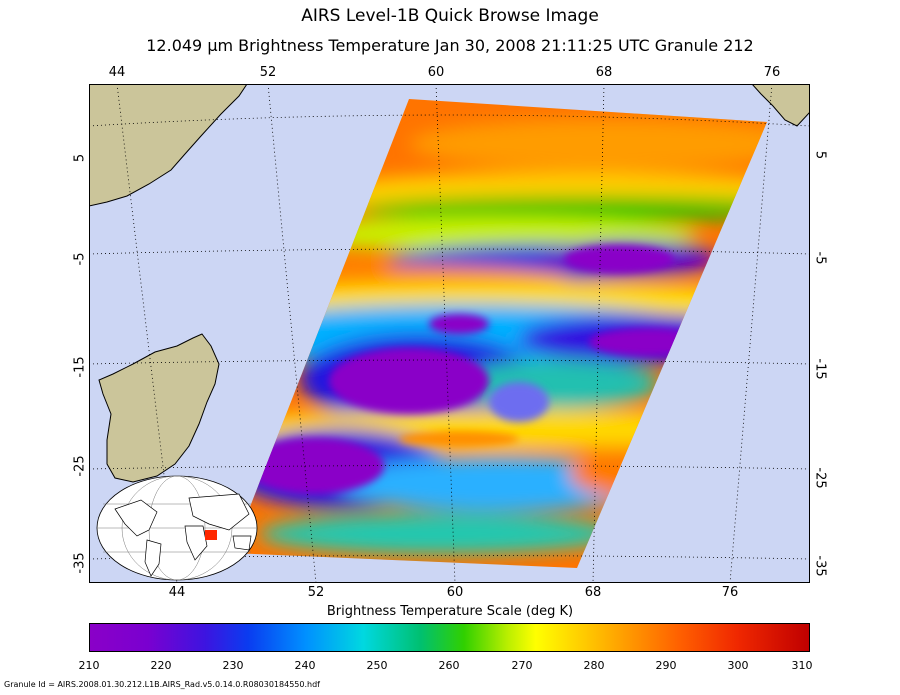  I want to click on lat-label-right: -5, so click(820, 258).